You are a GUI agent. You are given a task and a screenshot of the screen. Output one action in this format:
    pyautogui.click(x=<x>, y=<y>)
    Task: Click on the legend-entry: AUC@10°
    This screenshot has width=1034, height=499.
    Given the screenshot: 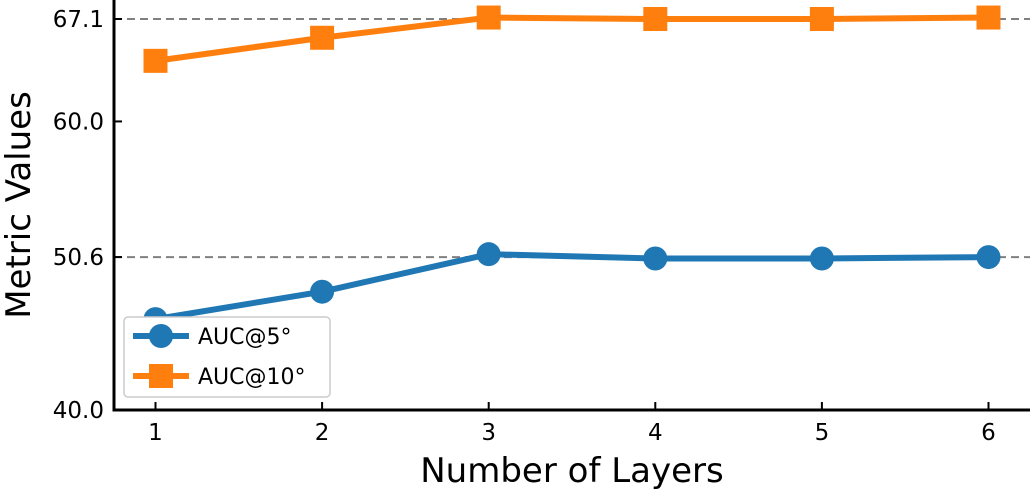 What is the action you would take?
    pyautogui.click(x=219, y=377)
    